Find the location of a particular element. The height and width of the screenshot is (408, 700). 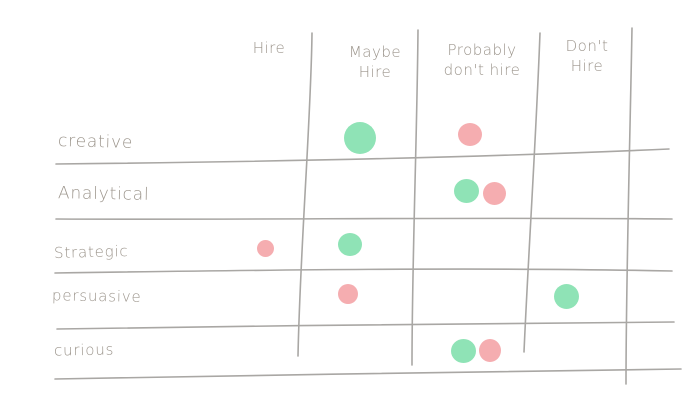

column-label-dont-hire: Don't Hire is located at coordinates (587, 56).